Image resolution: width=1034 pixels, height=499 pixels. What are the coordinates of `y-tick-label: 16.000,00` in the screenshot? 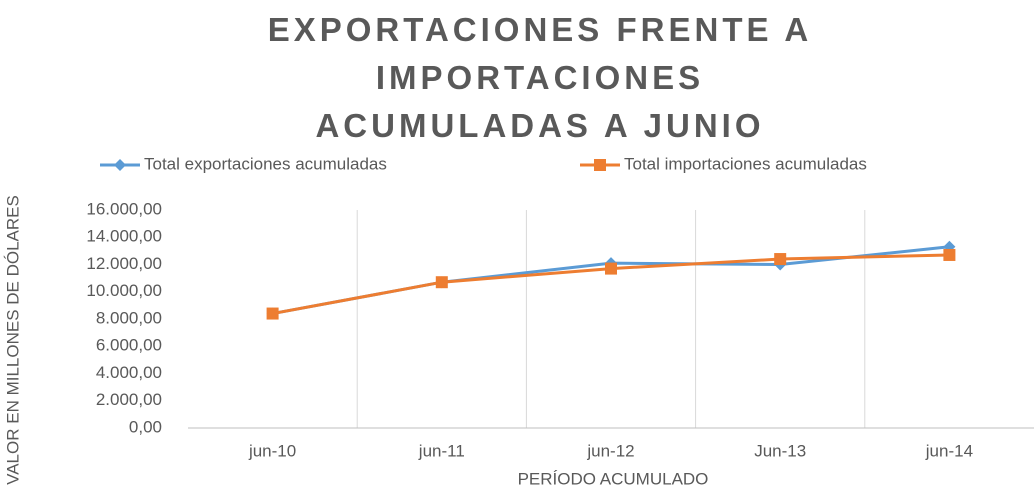 It's located at (124, 208).